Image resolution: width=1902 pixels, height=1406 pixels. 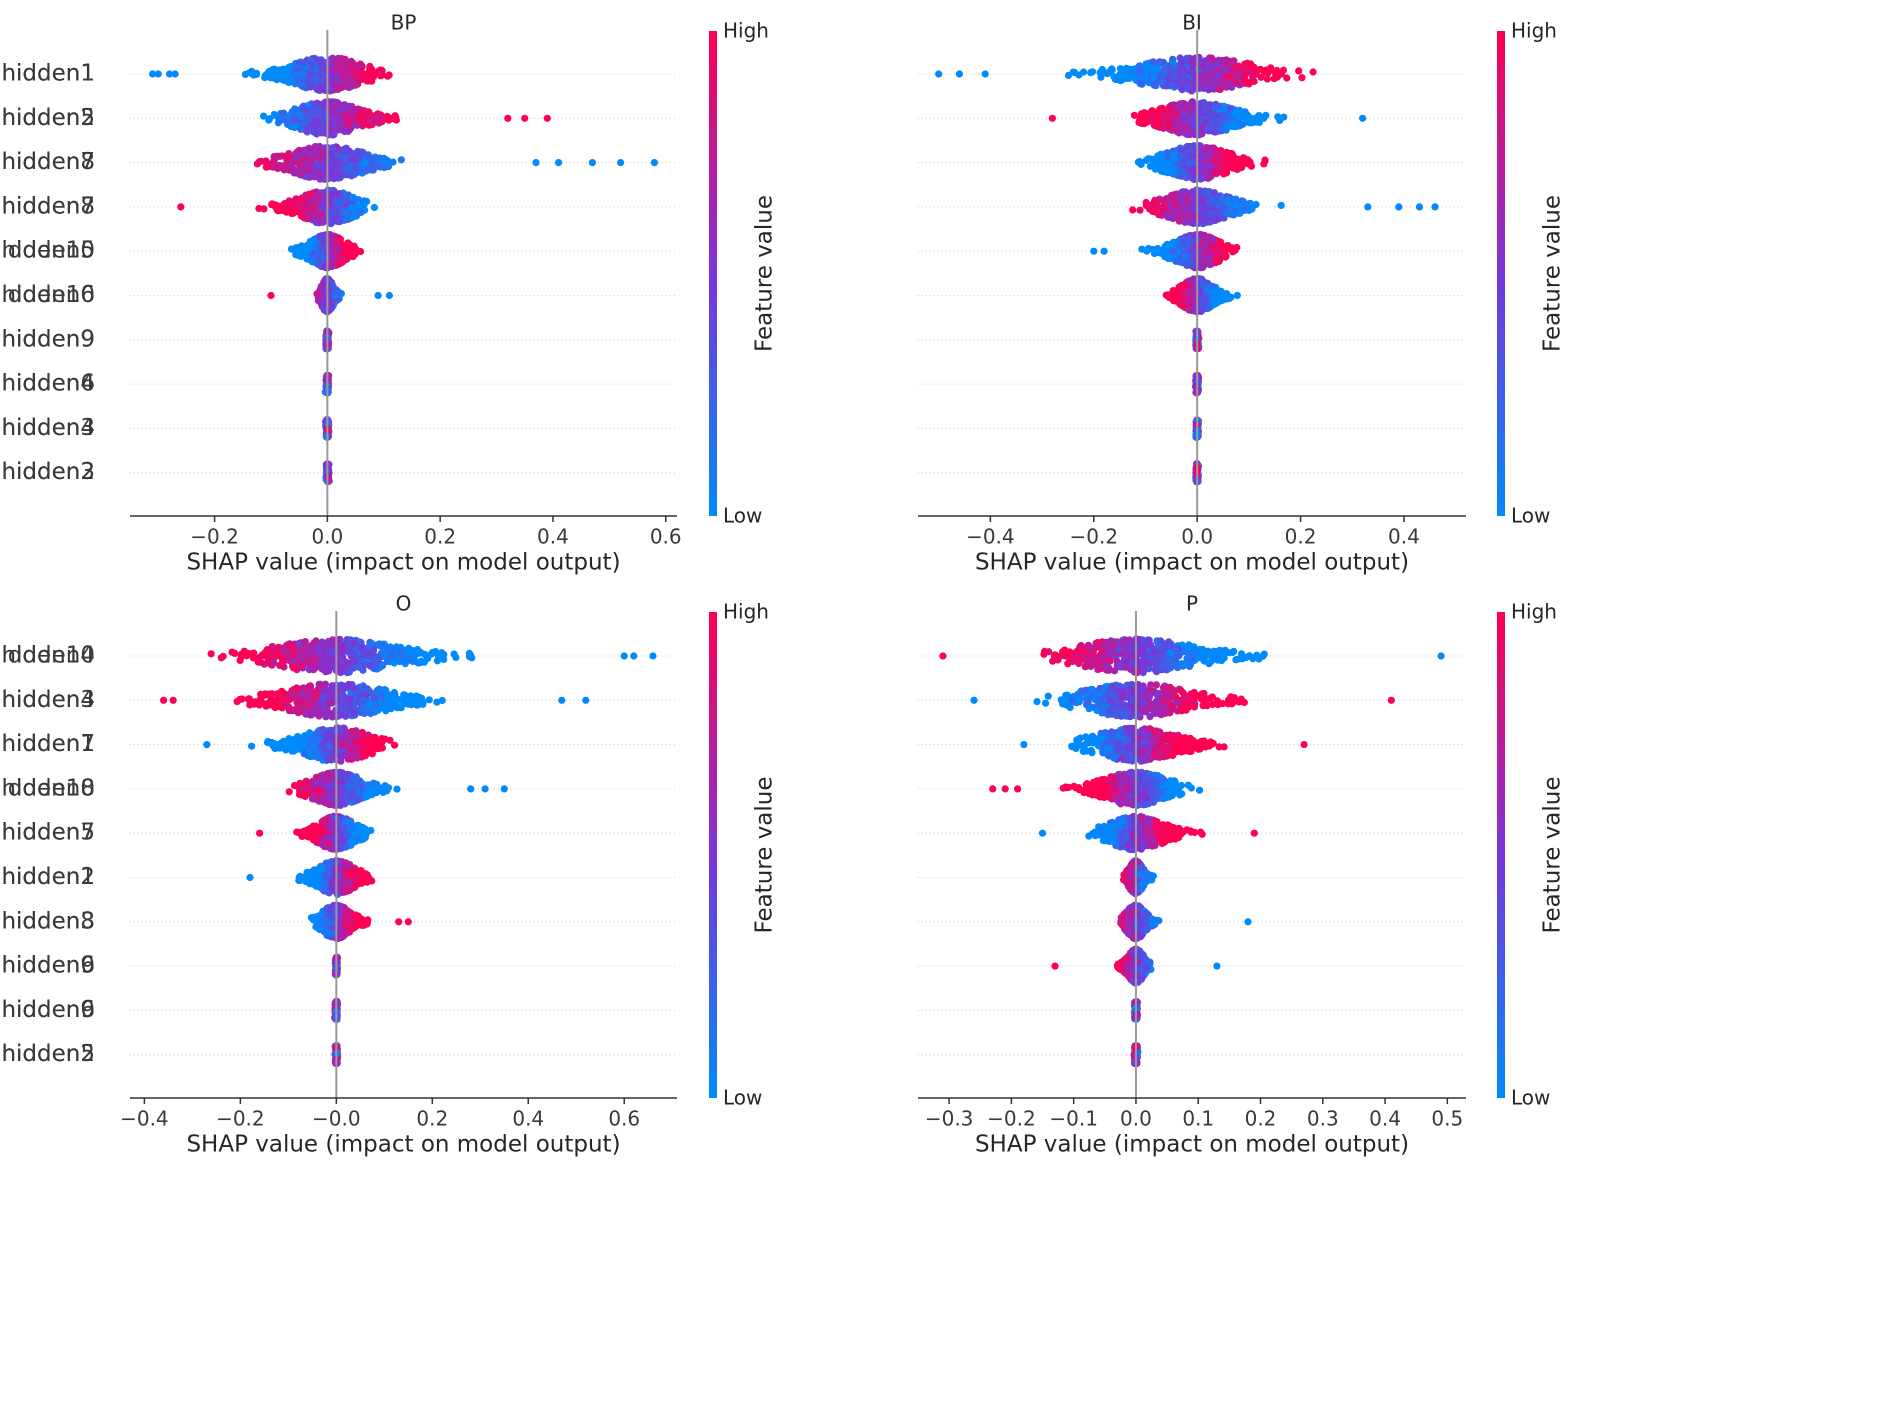 What do you see at coordinates (271, 75) in the screenshot?
I see `beeswarm-hidden1` at bounding box center [271, 75].